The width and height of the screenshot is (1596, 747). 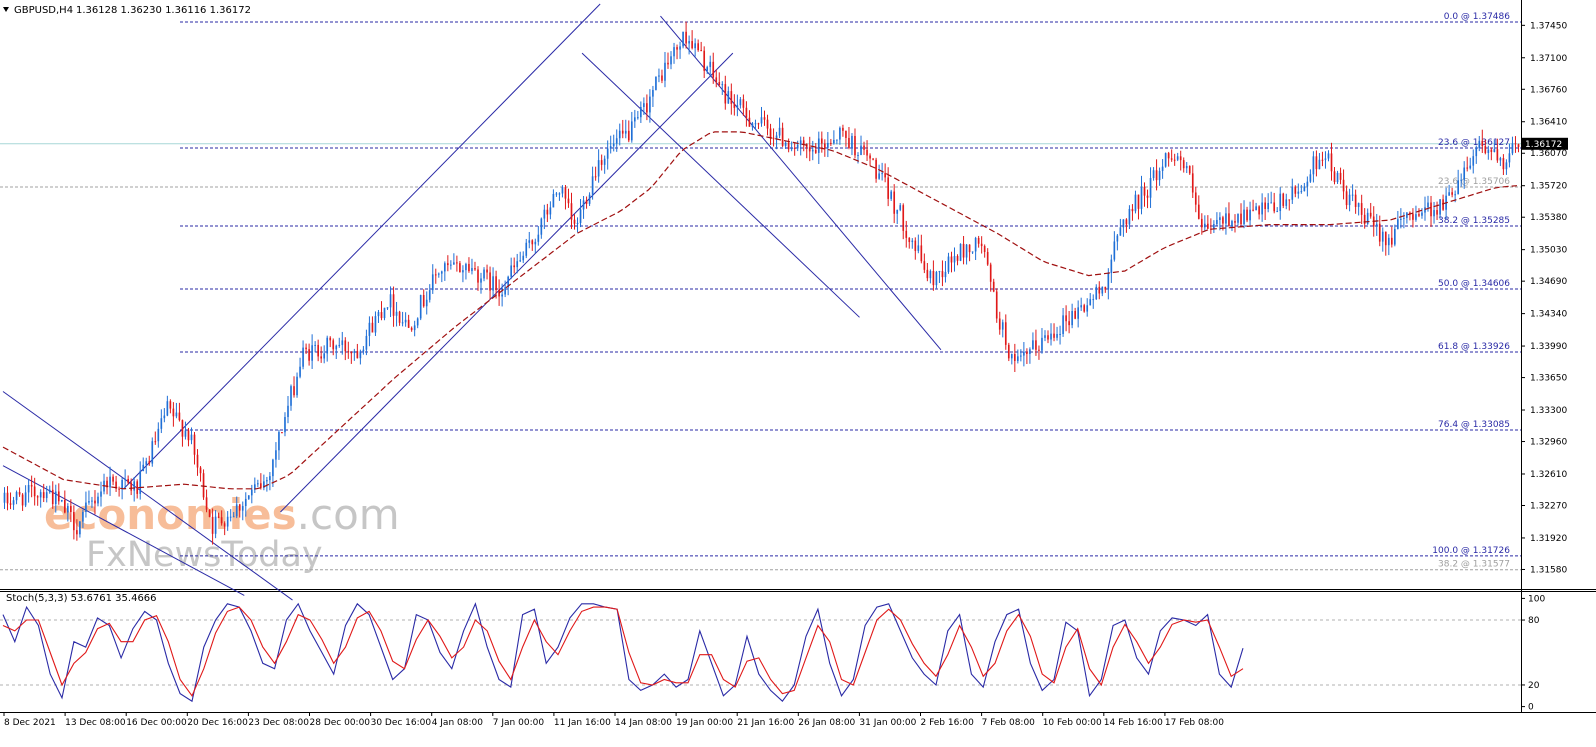 What do you see at coordinates (519, 723) in the screenshot?
I see `time-tick-label: 7 Jan 00:00` at bounding box center [519, 723].